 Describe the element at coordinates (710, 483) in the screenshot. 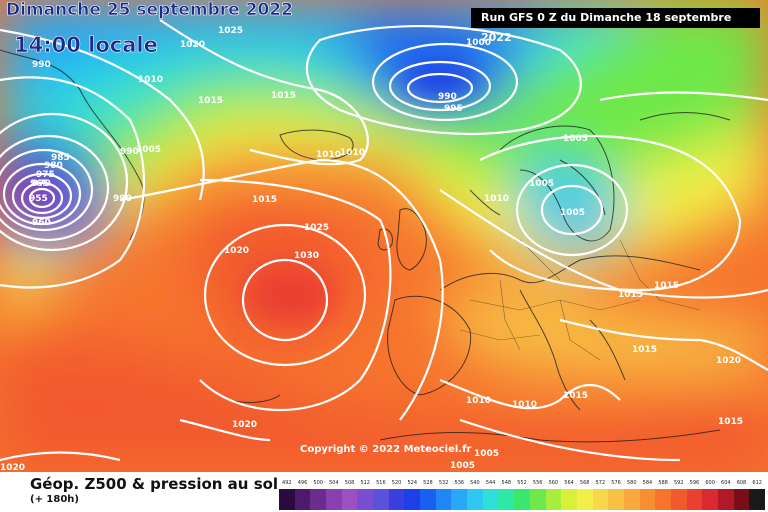

I see `scale-label: 600` at that location.